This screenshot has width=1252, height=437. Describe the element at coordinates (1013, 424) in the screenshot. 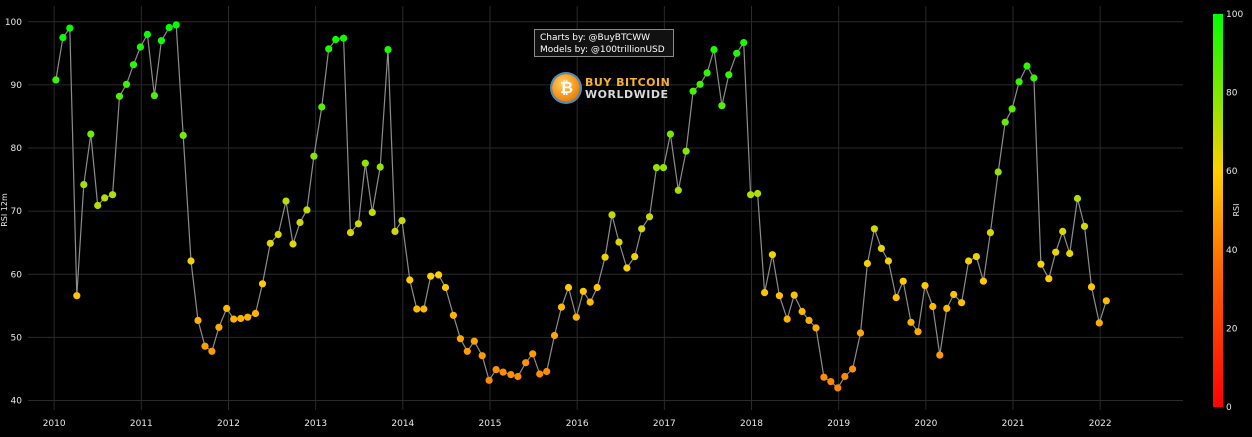

I see `x-tick-label: 2021` at that location.